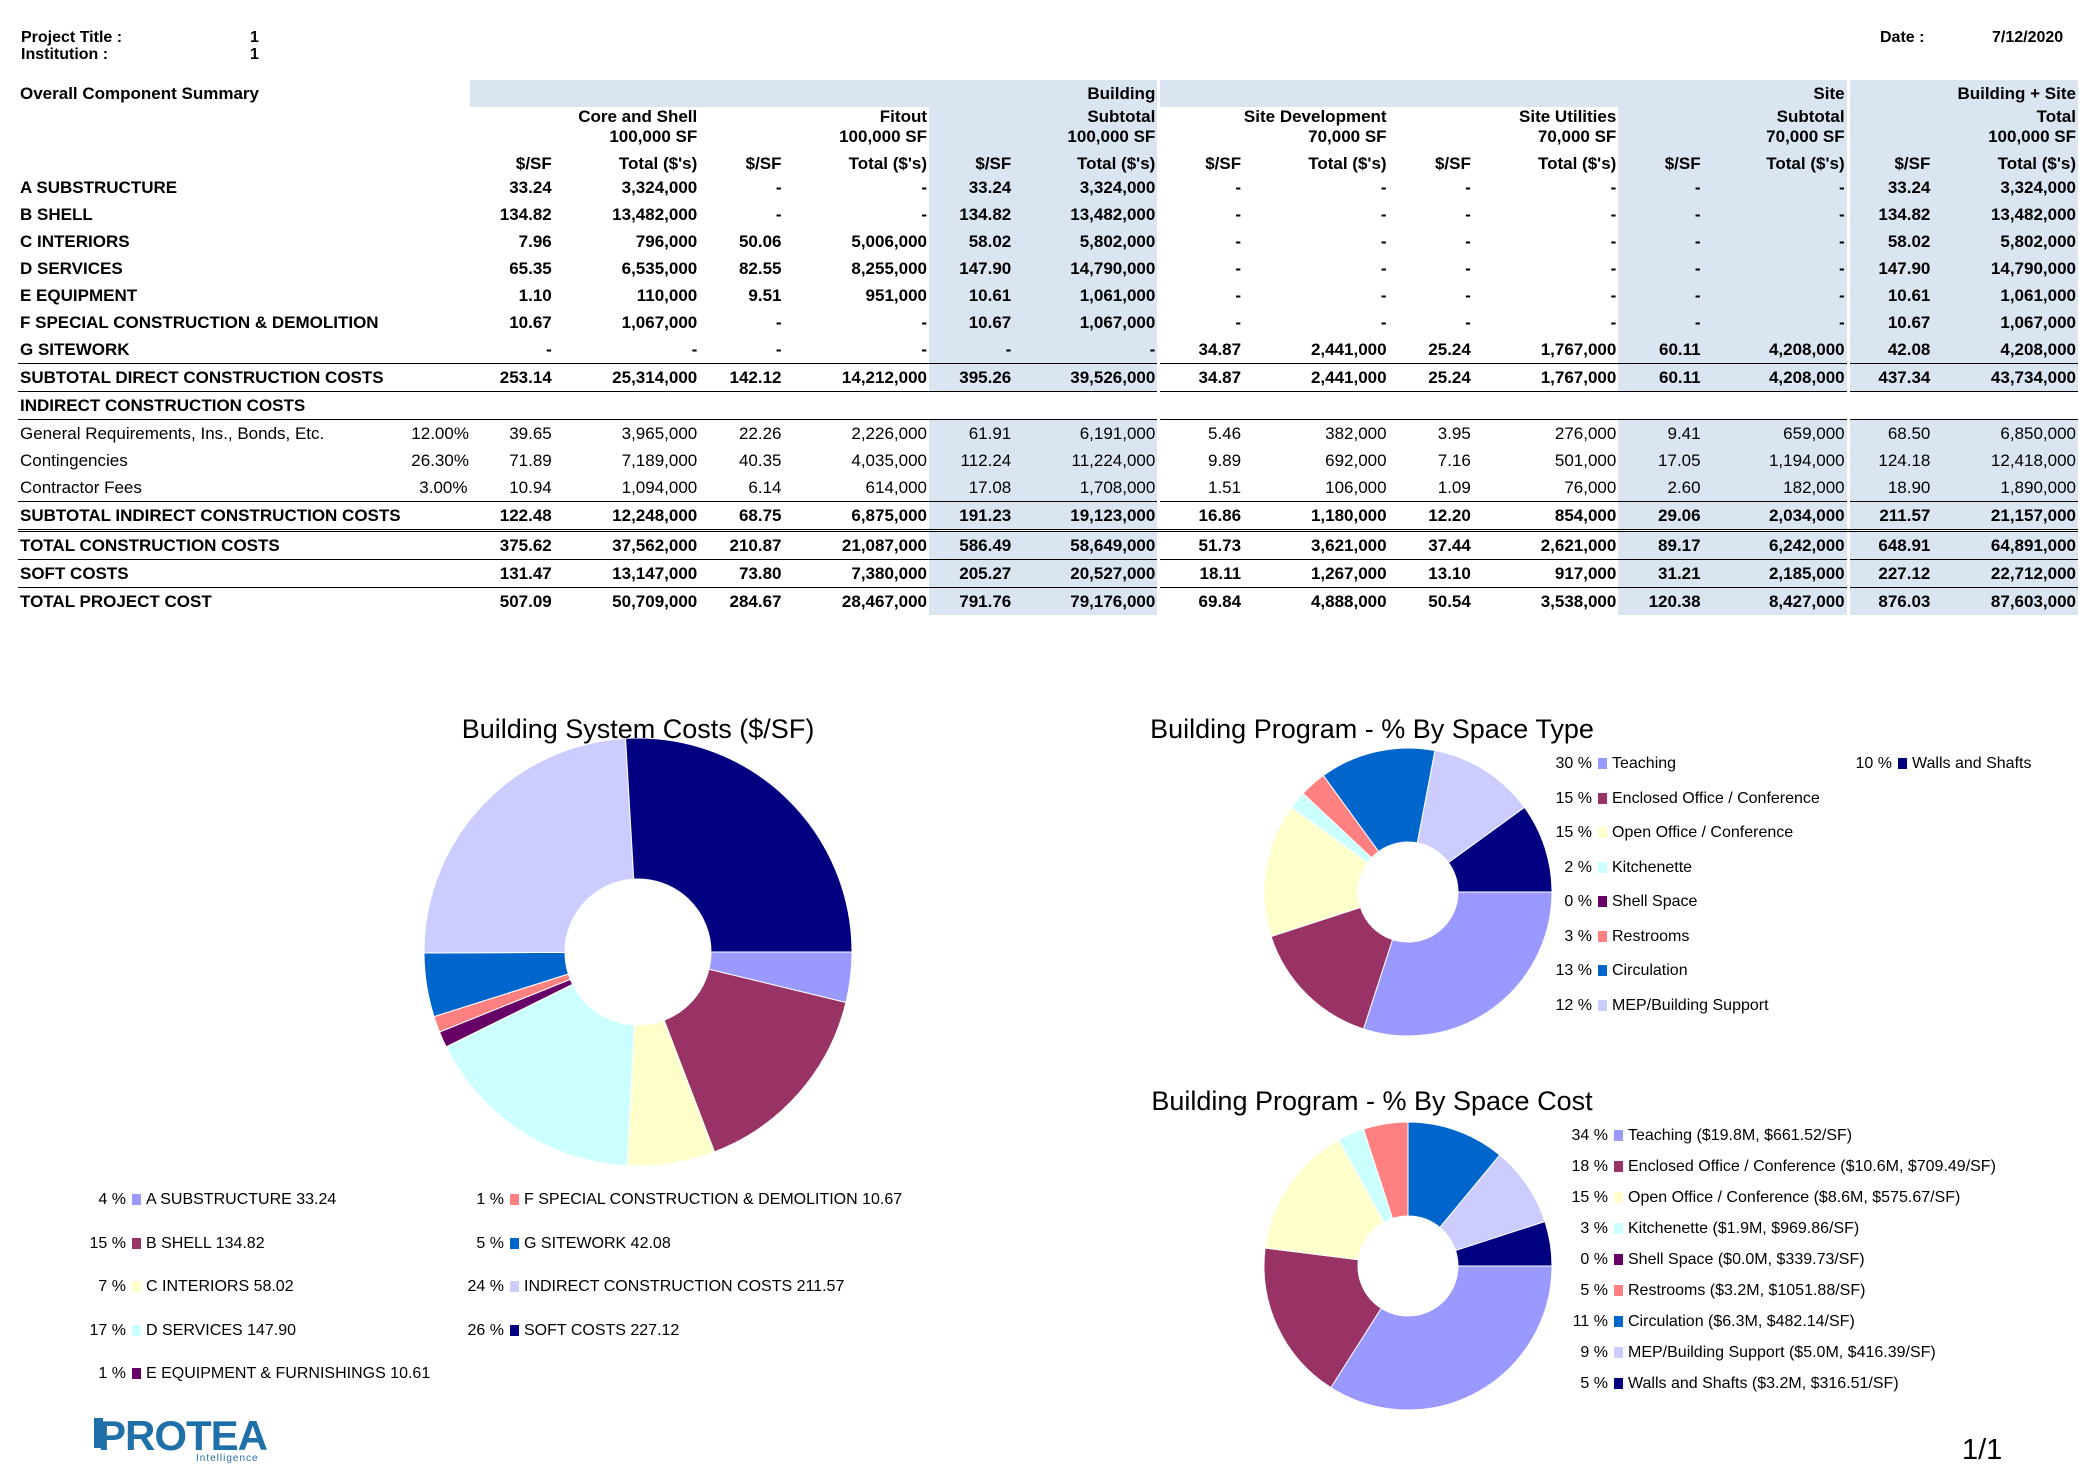 Image resolution: width=2083 pixels, height=1473 pixels. Describe the element at coordinates (208, 1200) in the screenshot. I see `legend-item: 4 % A SUBSTRUCTURE 33.24` at that location.